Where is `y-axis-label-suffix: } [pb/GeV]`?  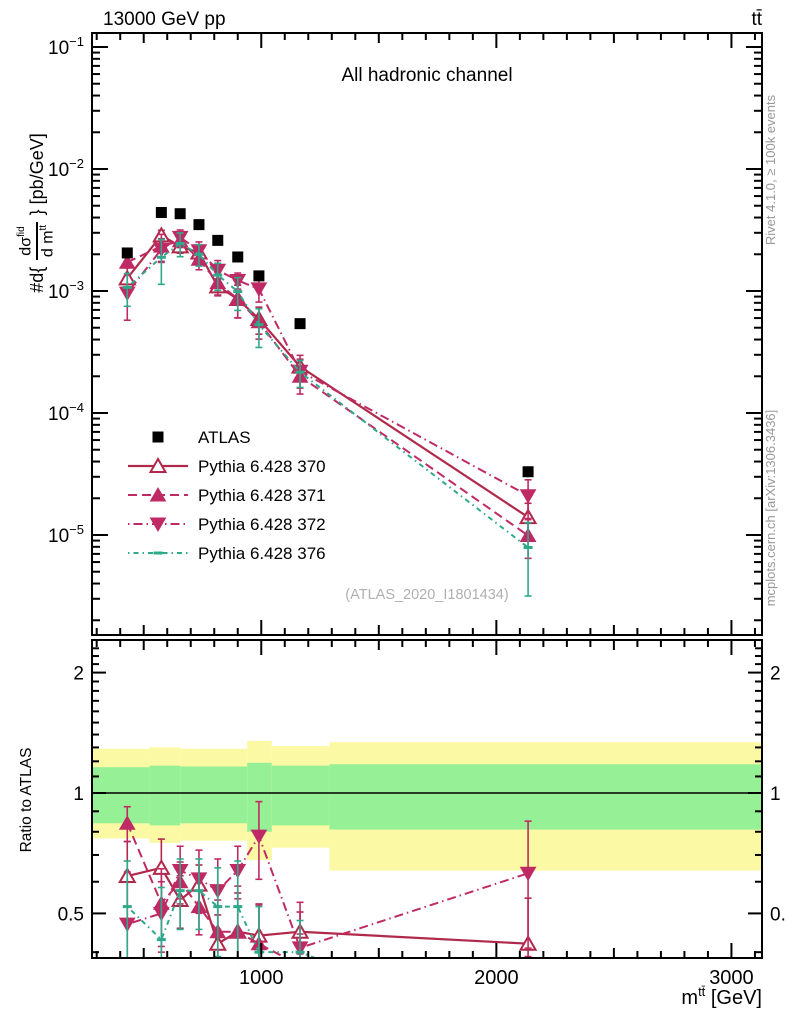 y-axis-label-suffix: } [pb/GeV] is located at coordinates (36, 174).